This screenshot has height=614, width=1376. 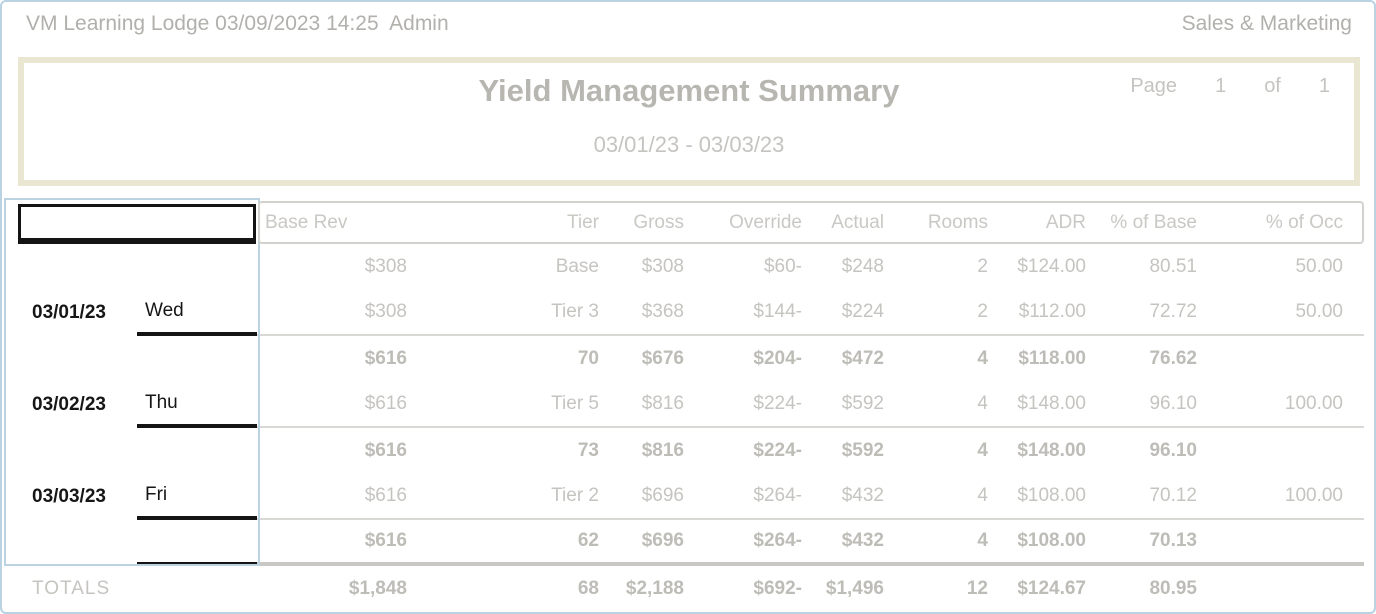 What do you see at coordinates (71, 588) in the screenshot?
I see `totals-label: TOTALS` at bounding box center [71, 588].